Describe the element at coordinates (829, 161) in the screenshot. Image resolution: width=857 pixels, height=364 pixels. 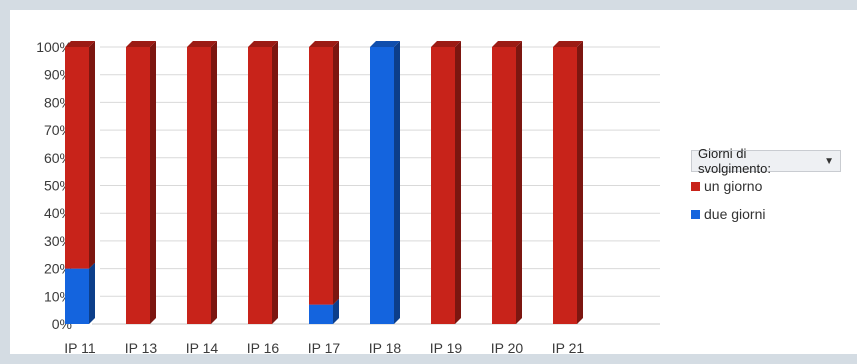
I see `chevron-down-icon: ▼` at that location.